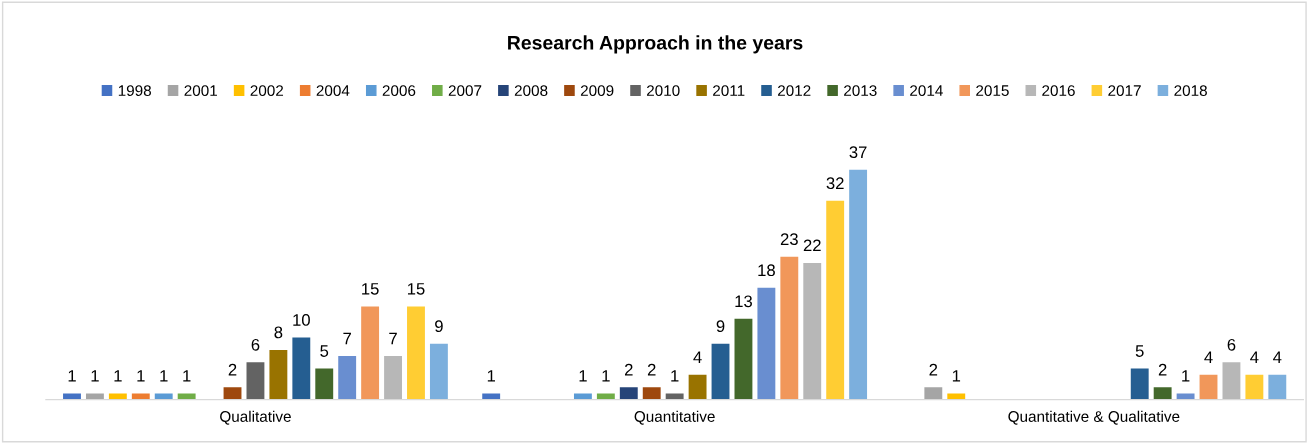 The height and width of the screenshot is (444, 1310). What do you see at coordinates (1190, 91) in the screenshot?
I see `legend-label: 2018` at bounding box center [1190, 91].